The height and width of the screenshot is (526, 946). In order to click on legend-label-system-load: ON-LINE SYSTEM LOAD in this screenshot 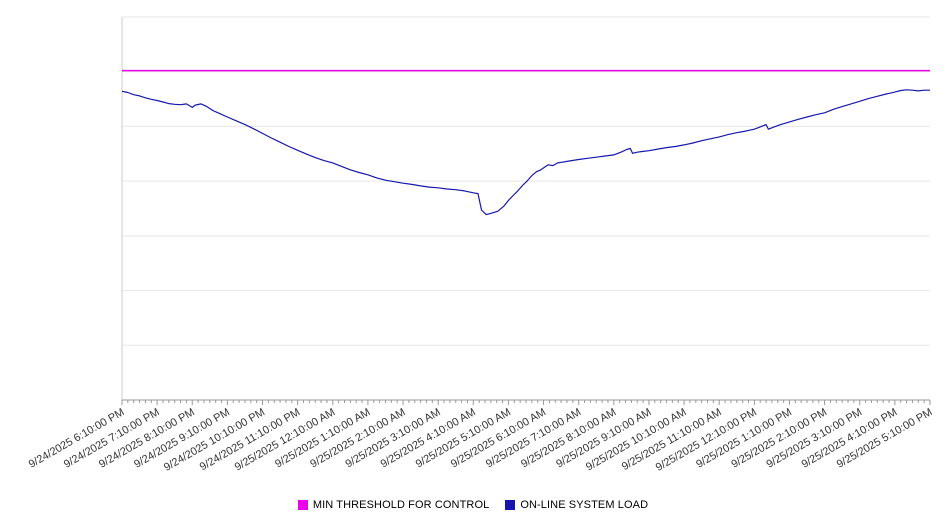, I will do `click(584, 505)`.